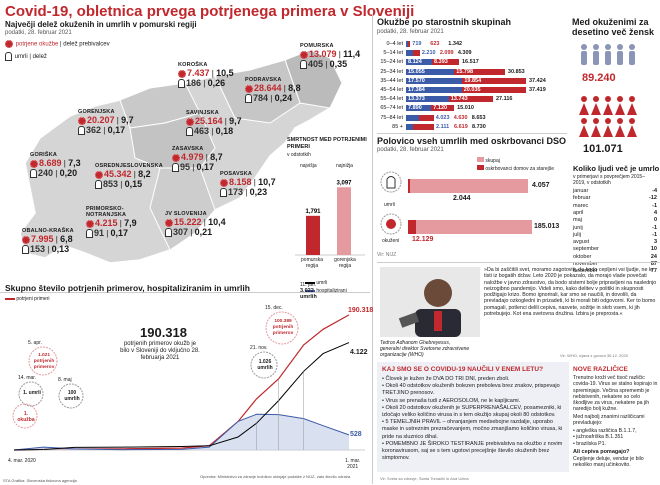 This screenshot has width=660, height=485. What do you see at coordinates (615, 264) in the screenshot?
I see `month-row: november 87` at bounding box center [615, 264].